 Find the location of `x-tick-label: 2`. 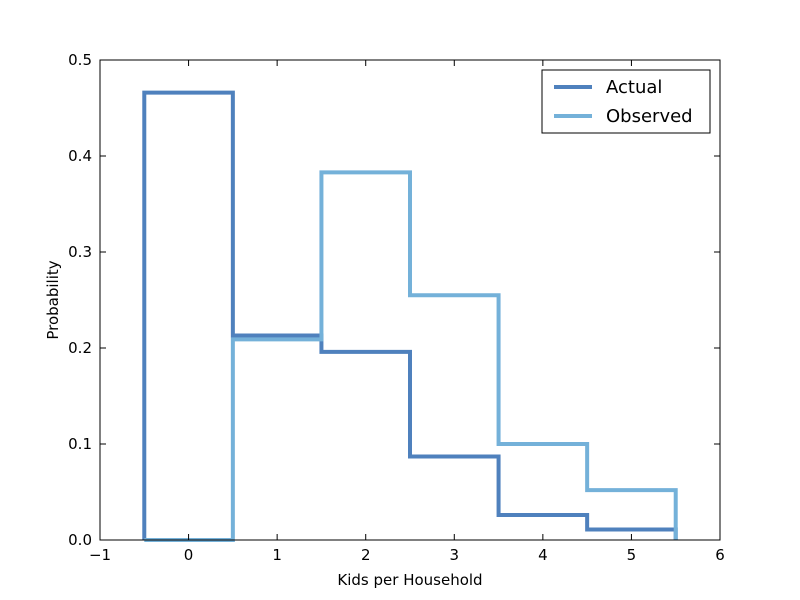

x-tick-label: 2 is located at coordinates (366, 555).